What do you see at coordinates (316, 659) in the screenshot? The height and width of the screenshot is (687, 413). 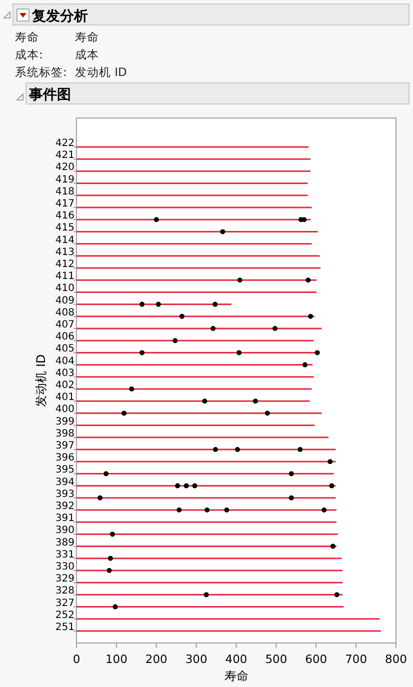 I see `x-tick-label: 600` at bounding box center [316, 659].